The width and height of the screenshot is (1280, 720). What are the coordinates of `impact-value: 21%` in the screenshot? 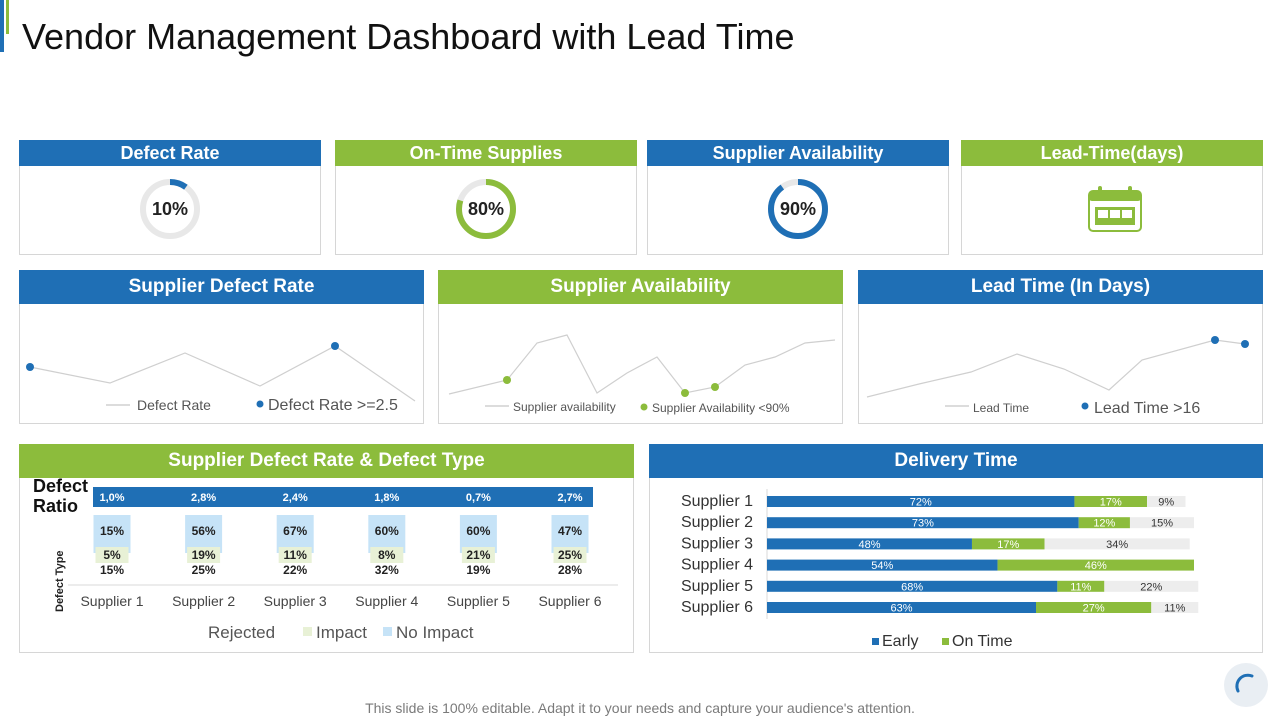 It's located at (478, 555).